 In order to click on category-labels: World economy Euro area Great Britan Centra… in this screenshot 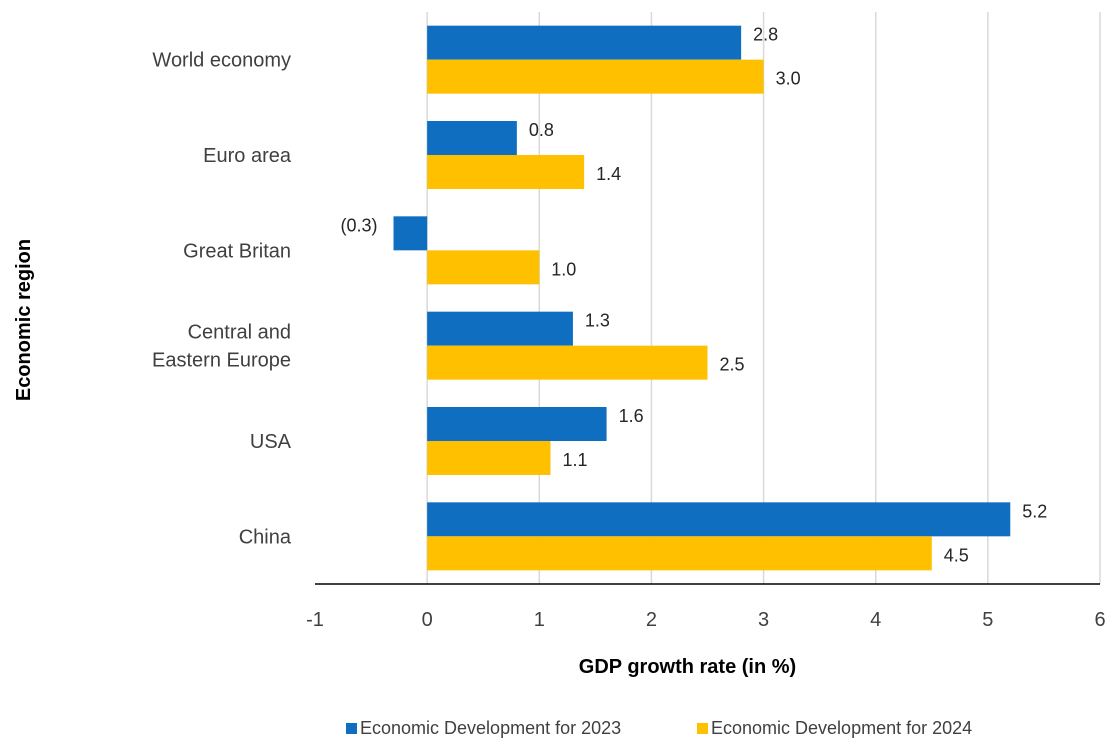, I will do `click(222, 299)`.